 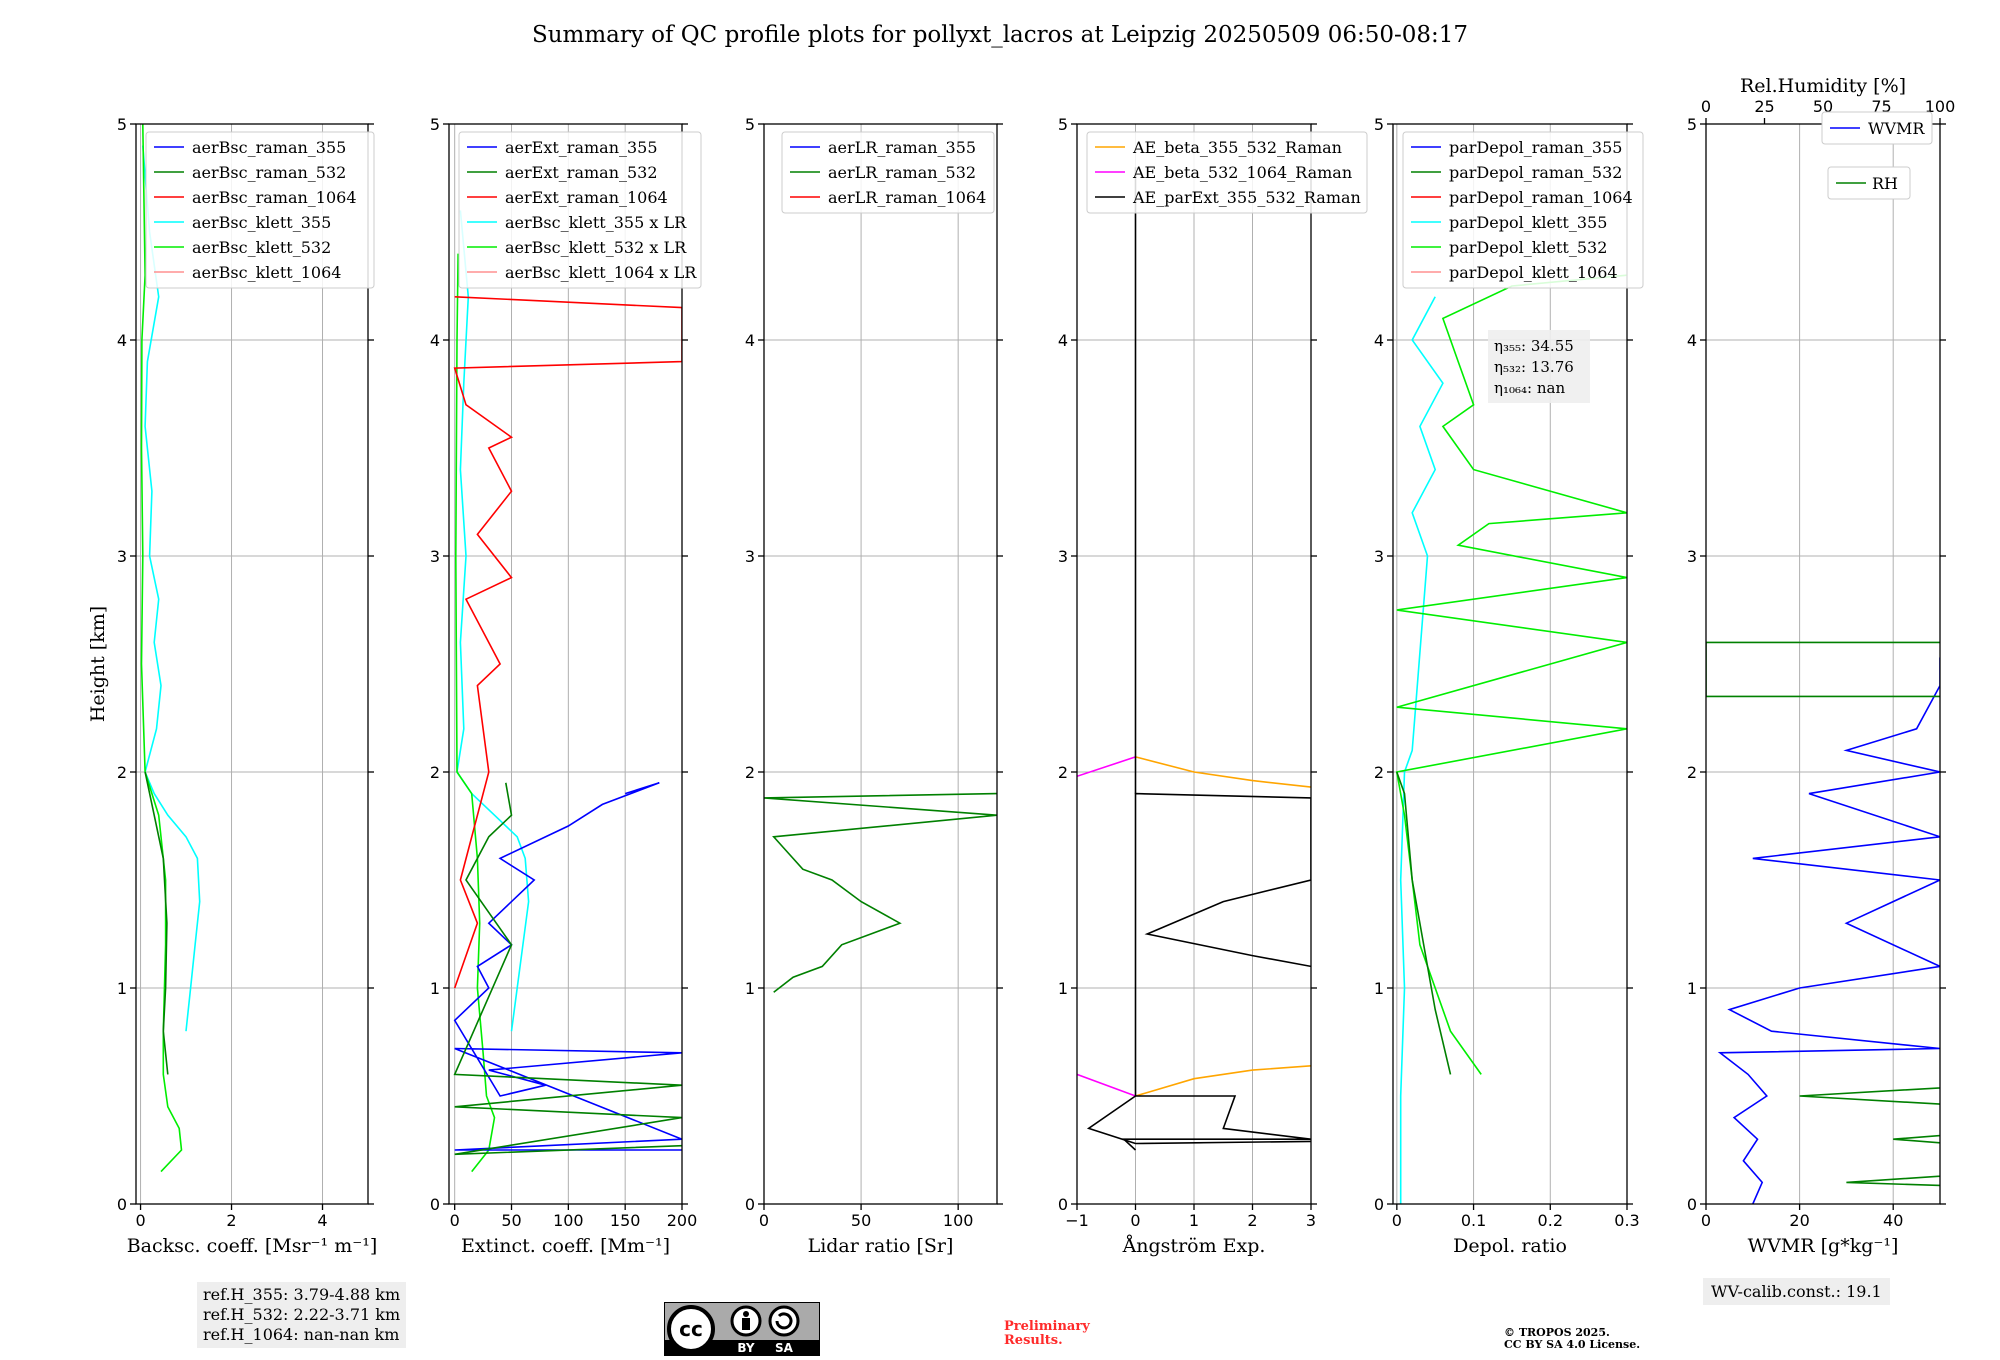 I want to click on legend-entry: aerExt_raman_355, so click(x=581, y=147).